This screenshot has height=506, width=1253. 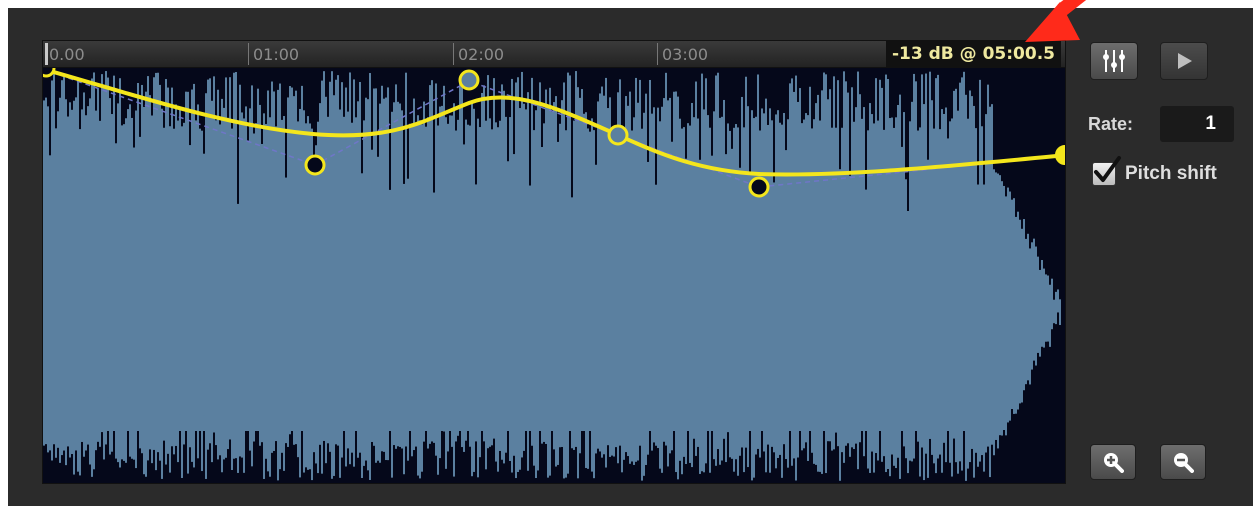 I want to click on envelope-end-point, so click(x=1060, y=155).